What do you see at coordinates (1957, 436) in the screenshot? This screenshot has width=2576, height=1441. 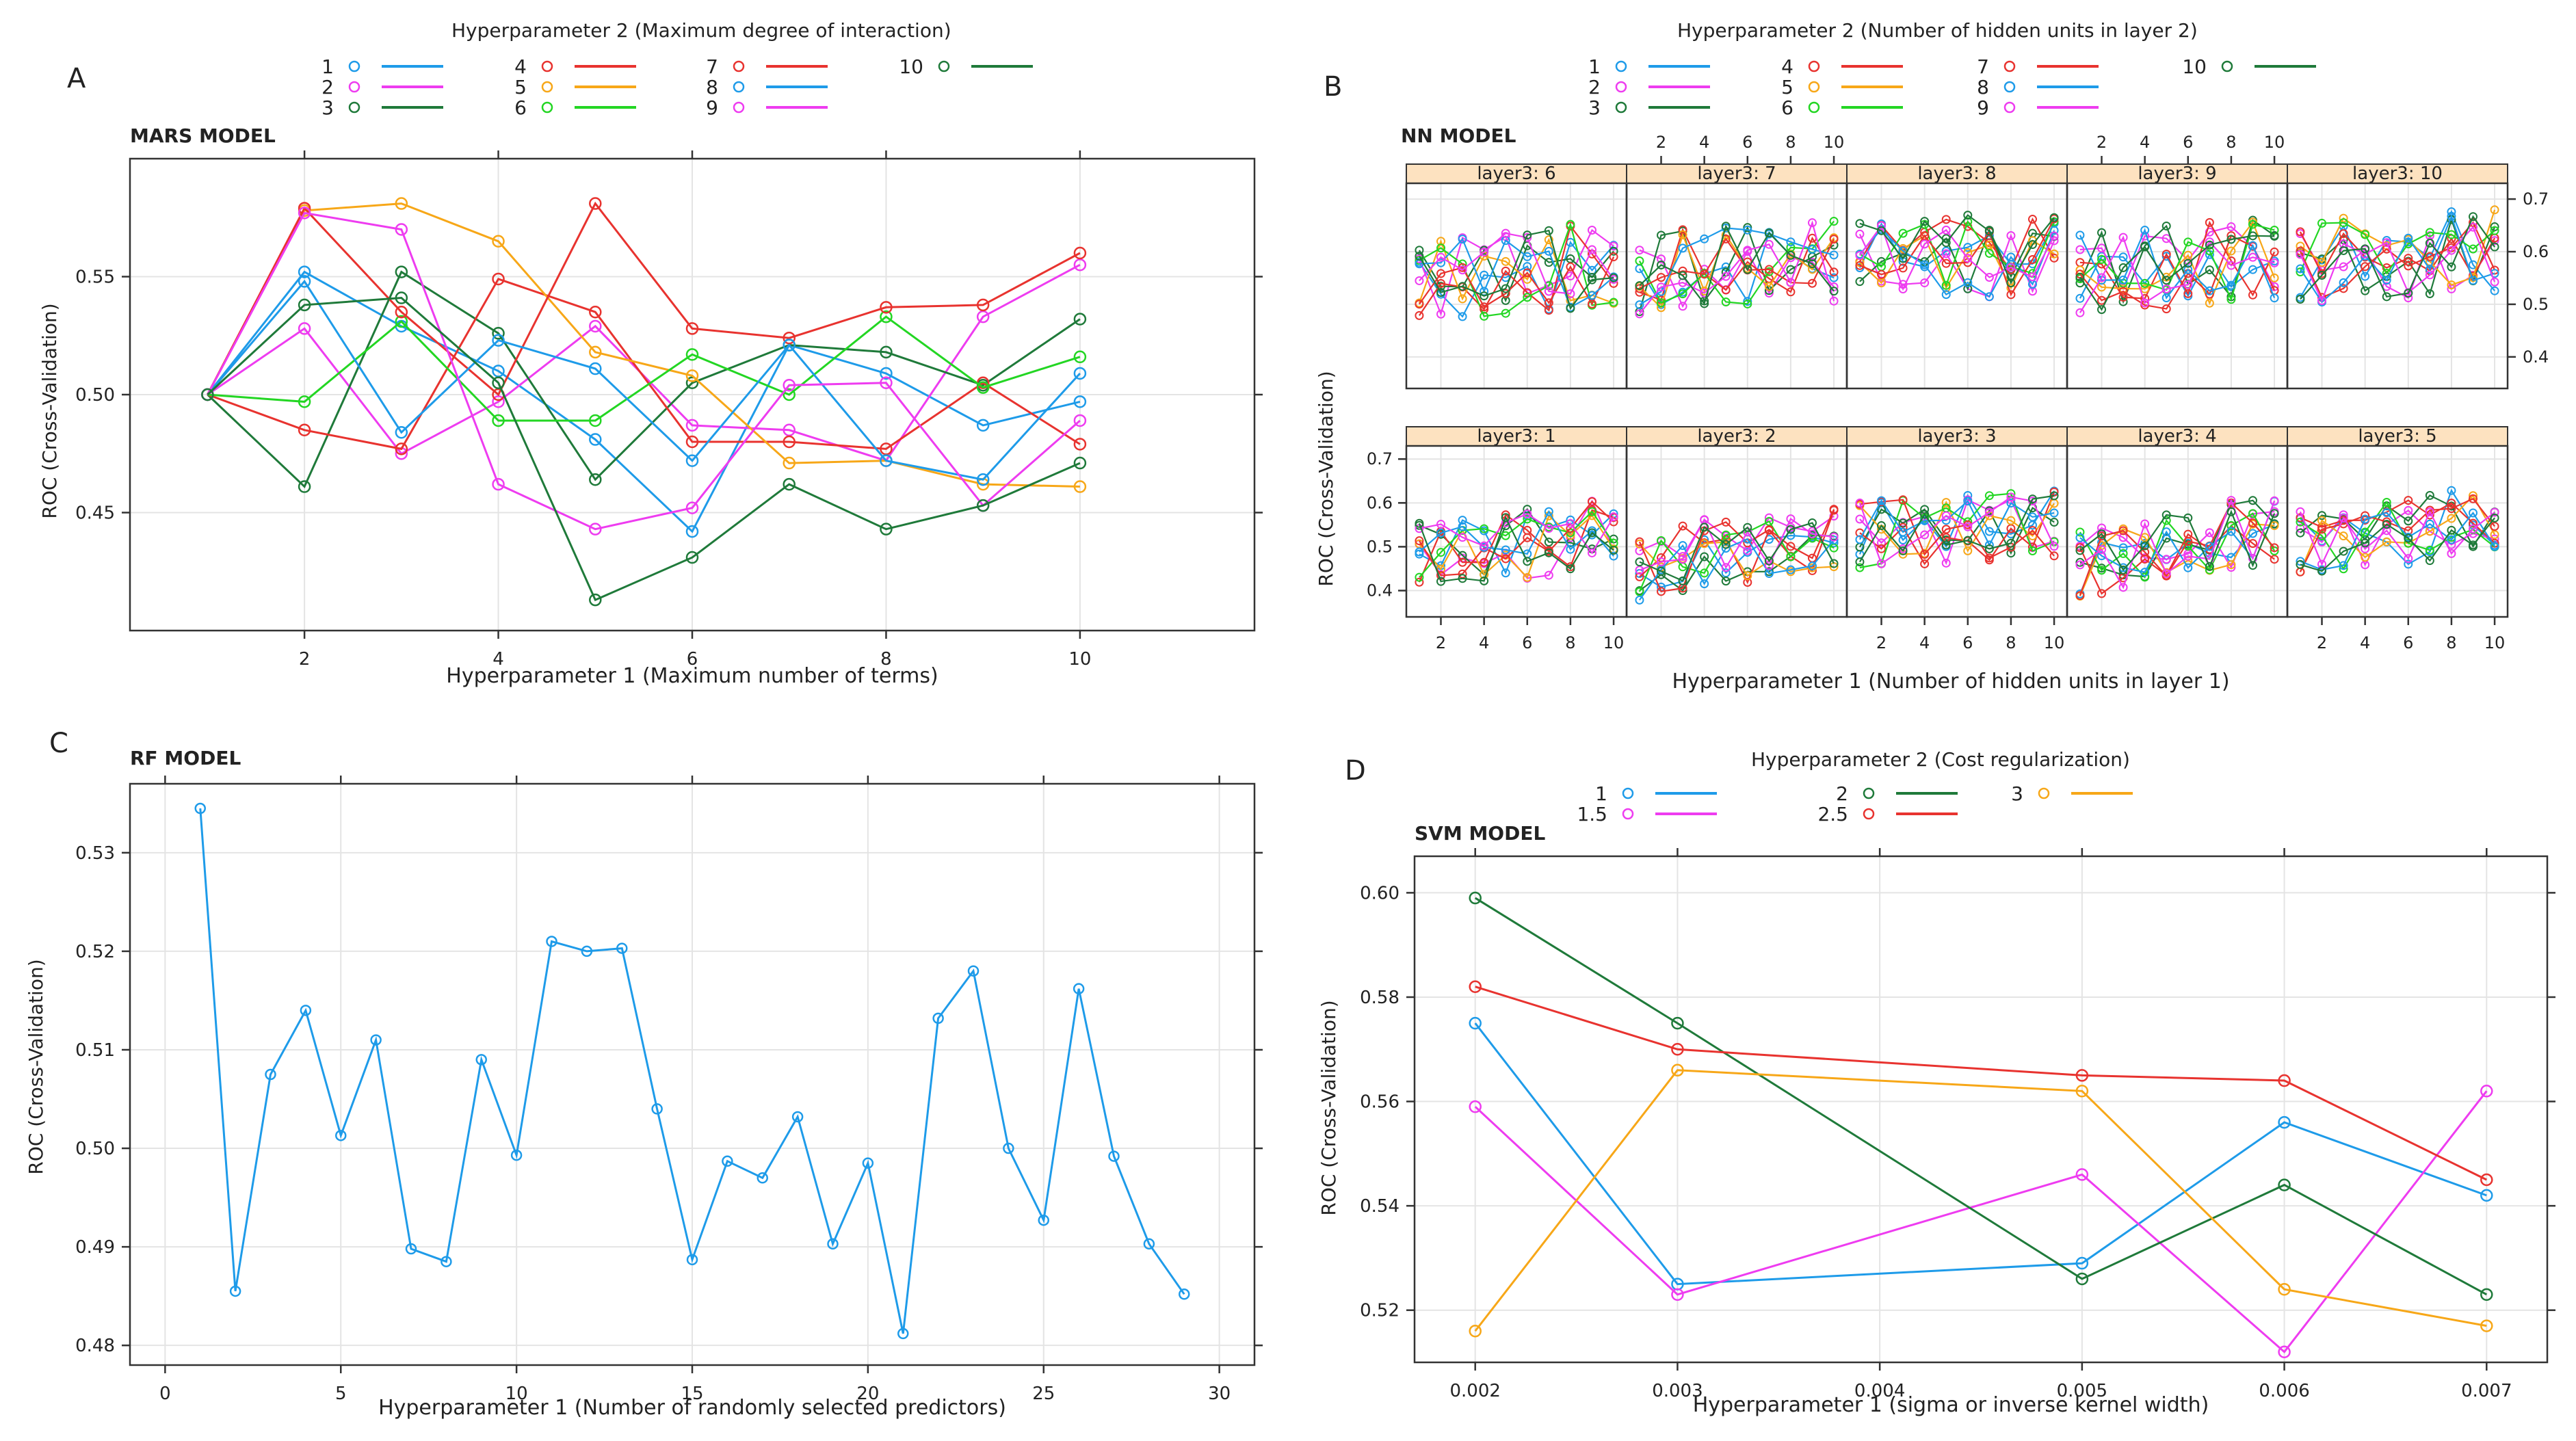 I see `facet-strip` at bounding box center [1957, 436].